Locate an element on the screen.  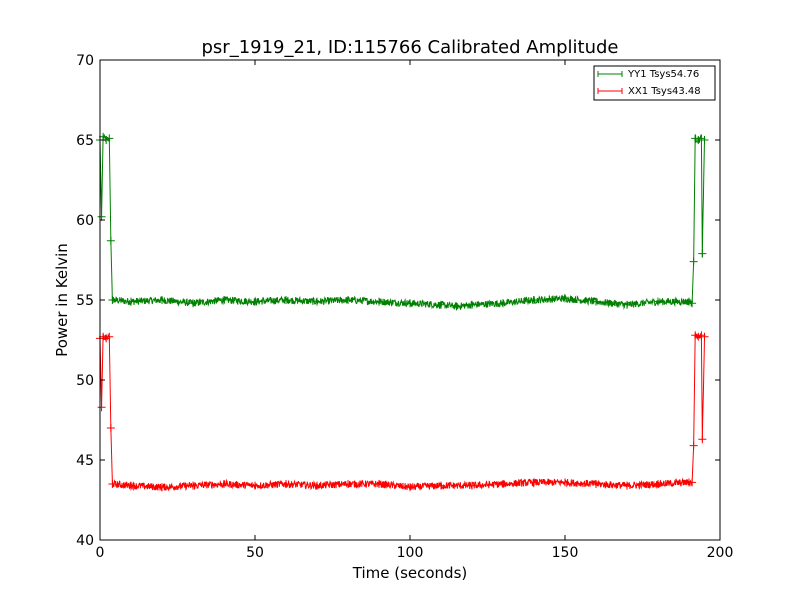
legend: YY1 Tsys54.76 XX1 Tsys43.48 is located at coordinates (654, 83).